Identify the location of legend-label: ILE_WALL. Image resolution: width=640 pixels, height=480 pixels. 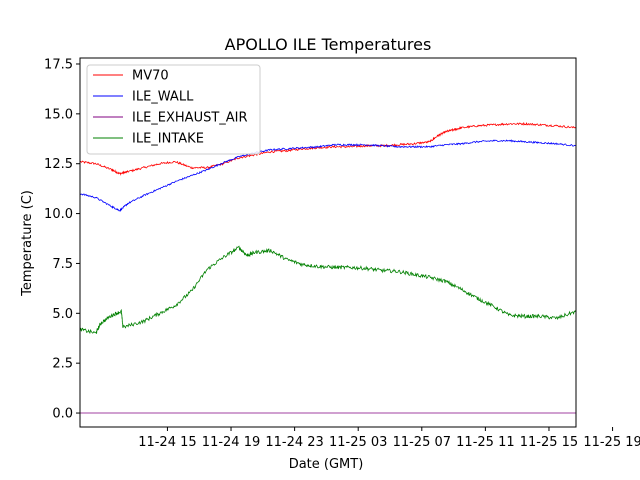
(163, 97).